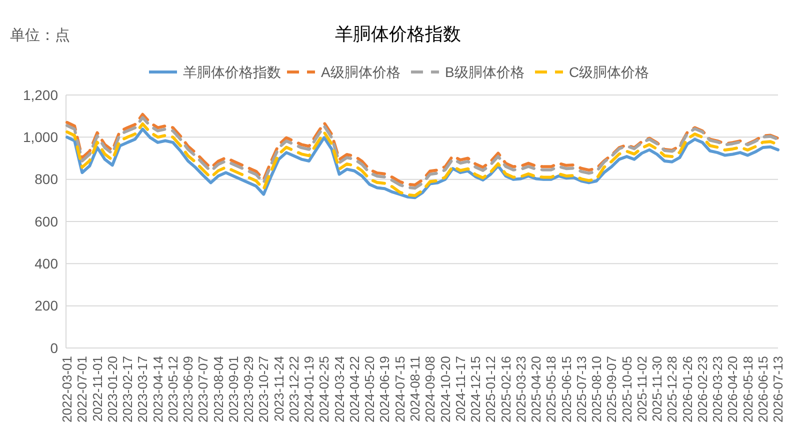 Image resolution: width=796 pixels, height=448 pixels. What do you see at coordinates (46, 221) in the screenshot?
I see `y-tick-label: 600` at bounding box center [46, 221].